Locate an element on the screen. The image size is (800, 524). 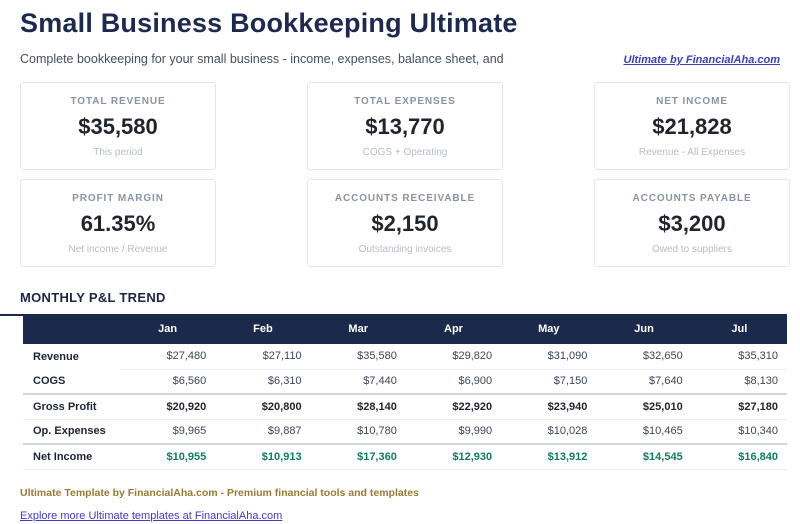
cell-value: $32,650 is located at coordinates (644, 357).